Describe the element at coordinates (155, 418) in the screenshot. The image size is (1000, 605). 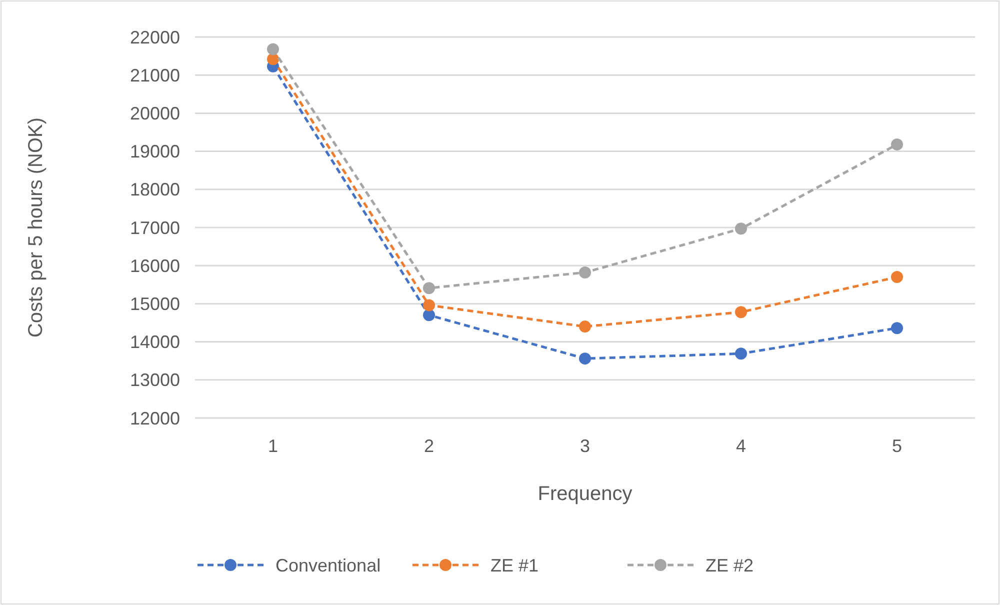
I see `y-tick-label: 12000` at that location.